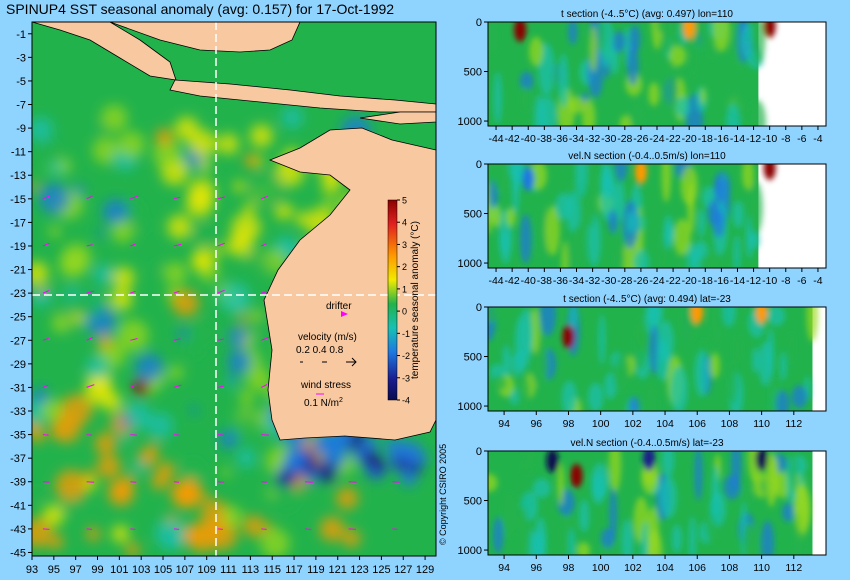 Image resolution: width=850 pixels, height=580 pixels. What do you see at coordinates (761, 461) in the screenshot?
I see `section-feature` at bounding box center [761, 461].